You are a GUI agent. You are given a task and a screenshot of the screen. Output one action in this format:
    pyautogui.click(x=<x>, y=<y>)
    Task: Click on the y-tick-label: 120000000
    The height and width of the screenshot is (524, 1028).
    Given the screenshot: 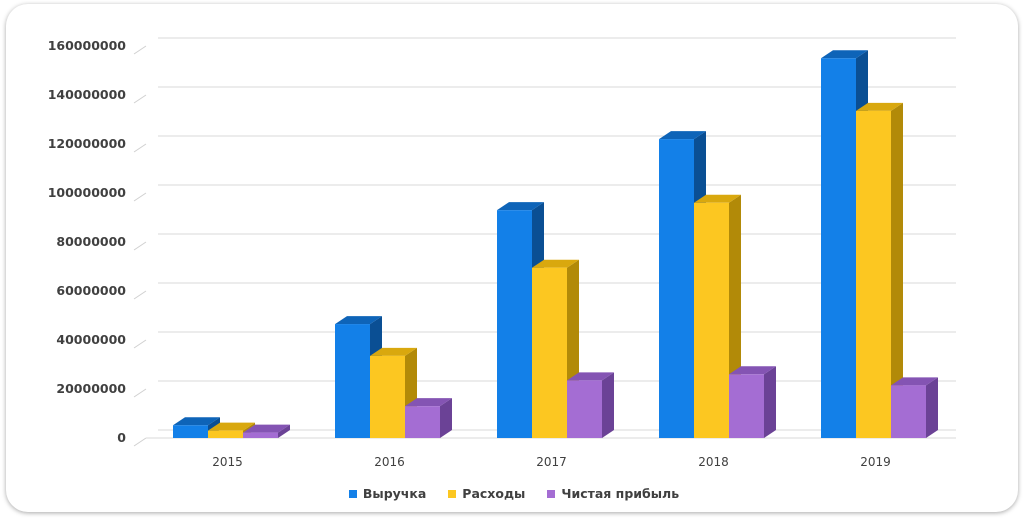 What is the action you would take?
    pyautogui.click(x=87, y=143)
    